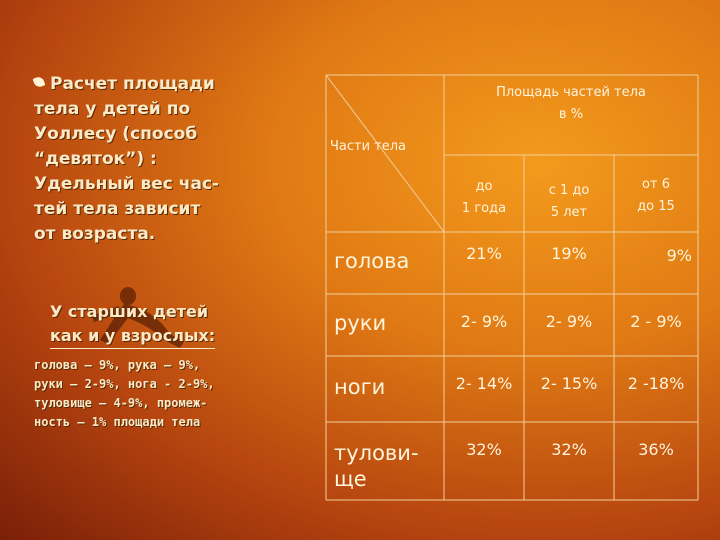  What do you see at coordinates (569, 383) in the screenshot?
I see `row-legs-c2: 2- 15%` at bounding box center [569, 383].